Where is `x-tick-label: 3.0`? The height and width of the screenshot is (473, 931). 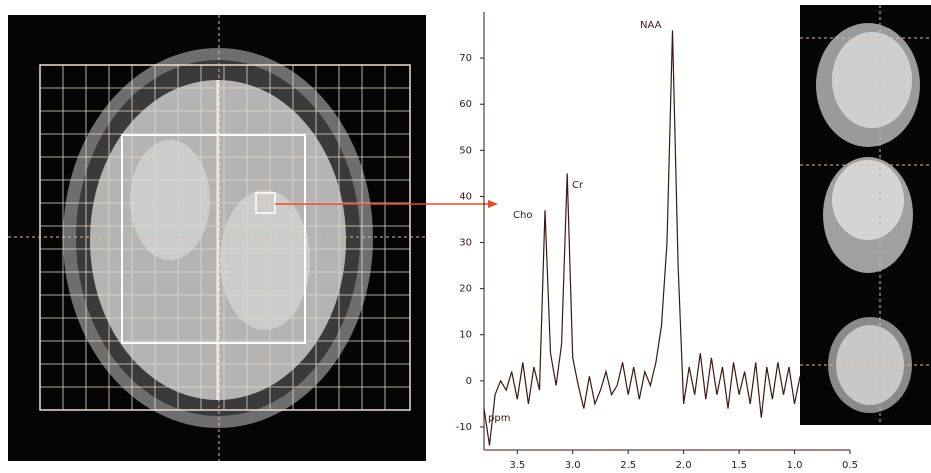 x-tick-label: 3.0 is located at coordinates (573, 465).